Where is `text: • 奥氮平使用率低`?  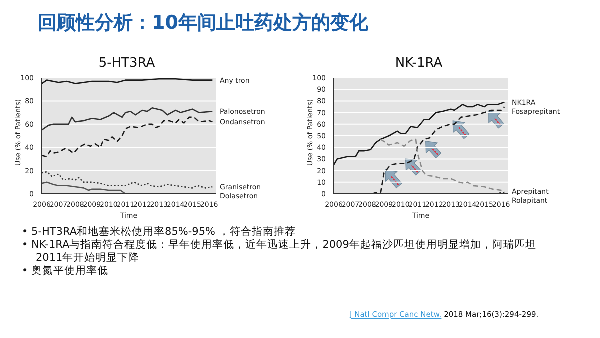
text: • 奥氮平使用率低 is located at coordinates (66, 271).